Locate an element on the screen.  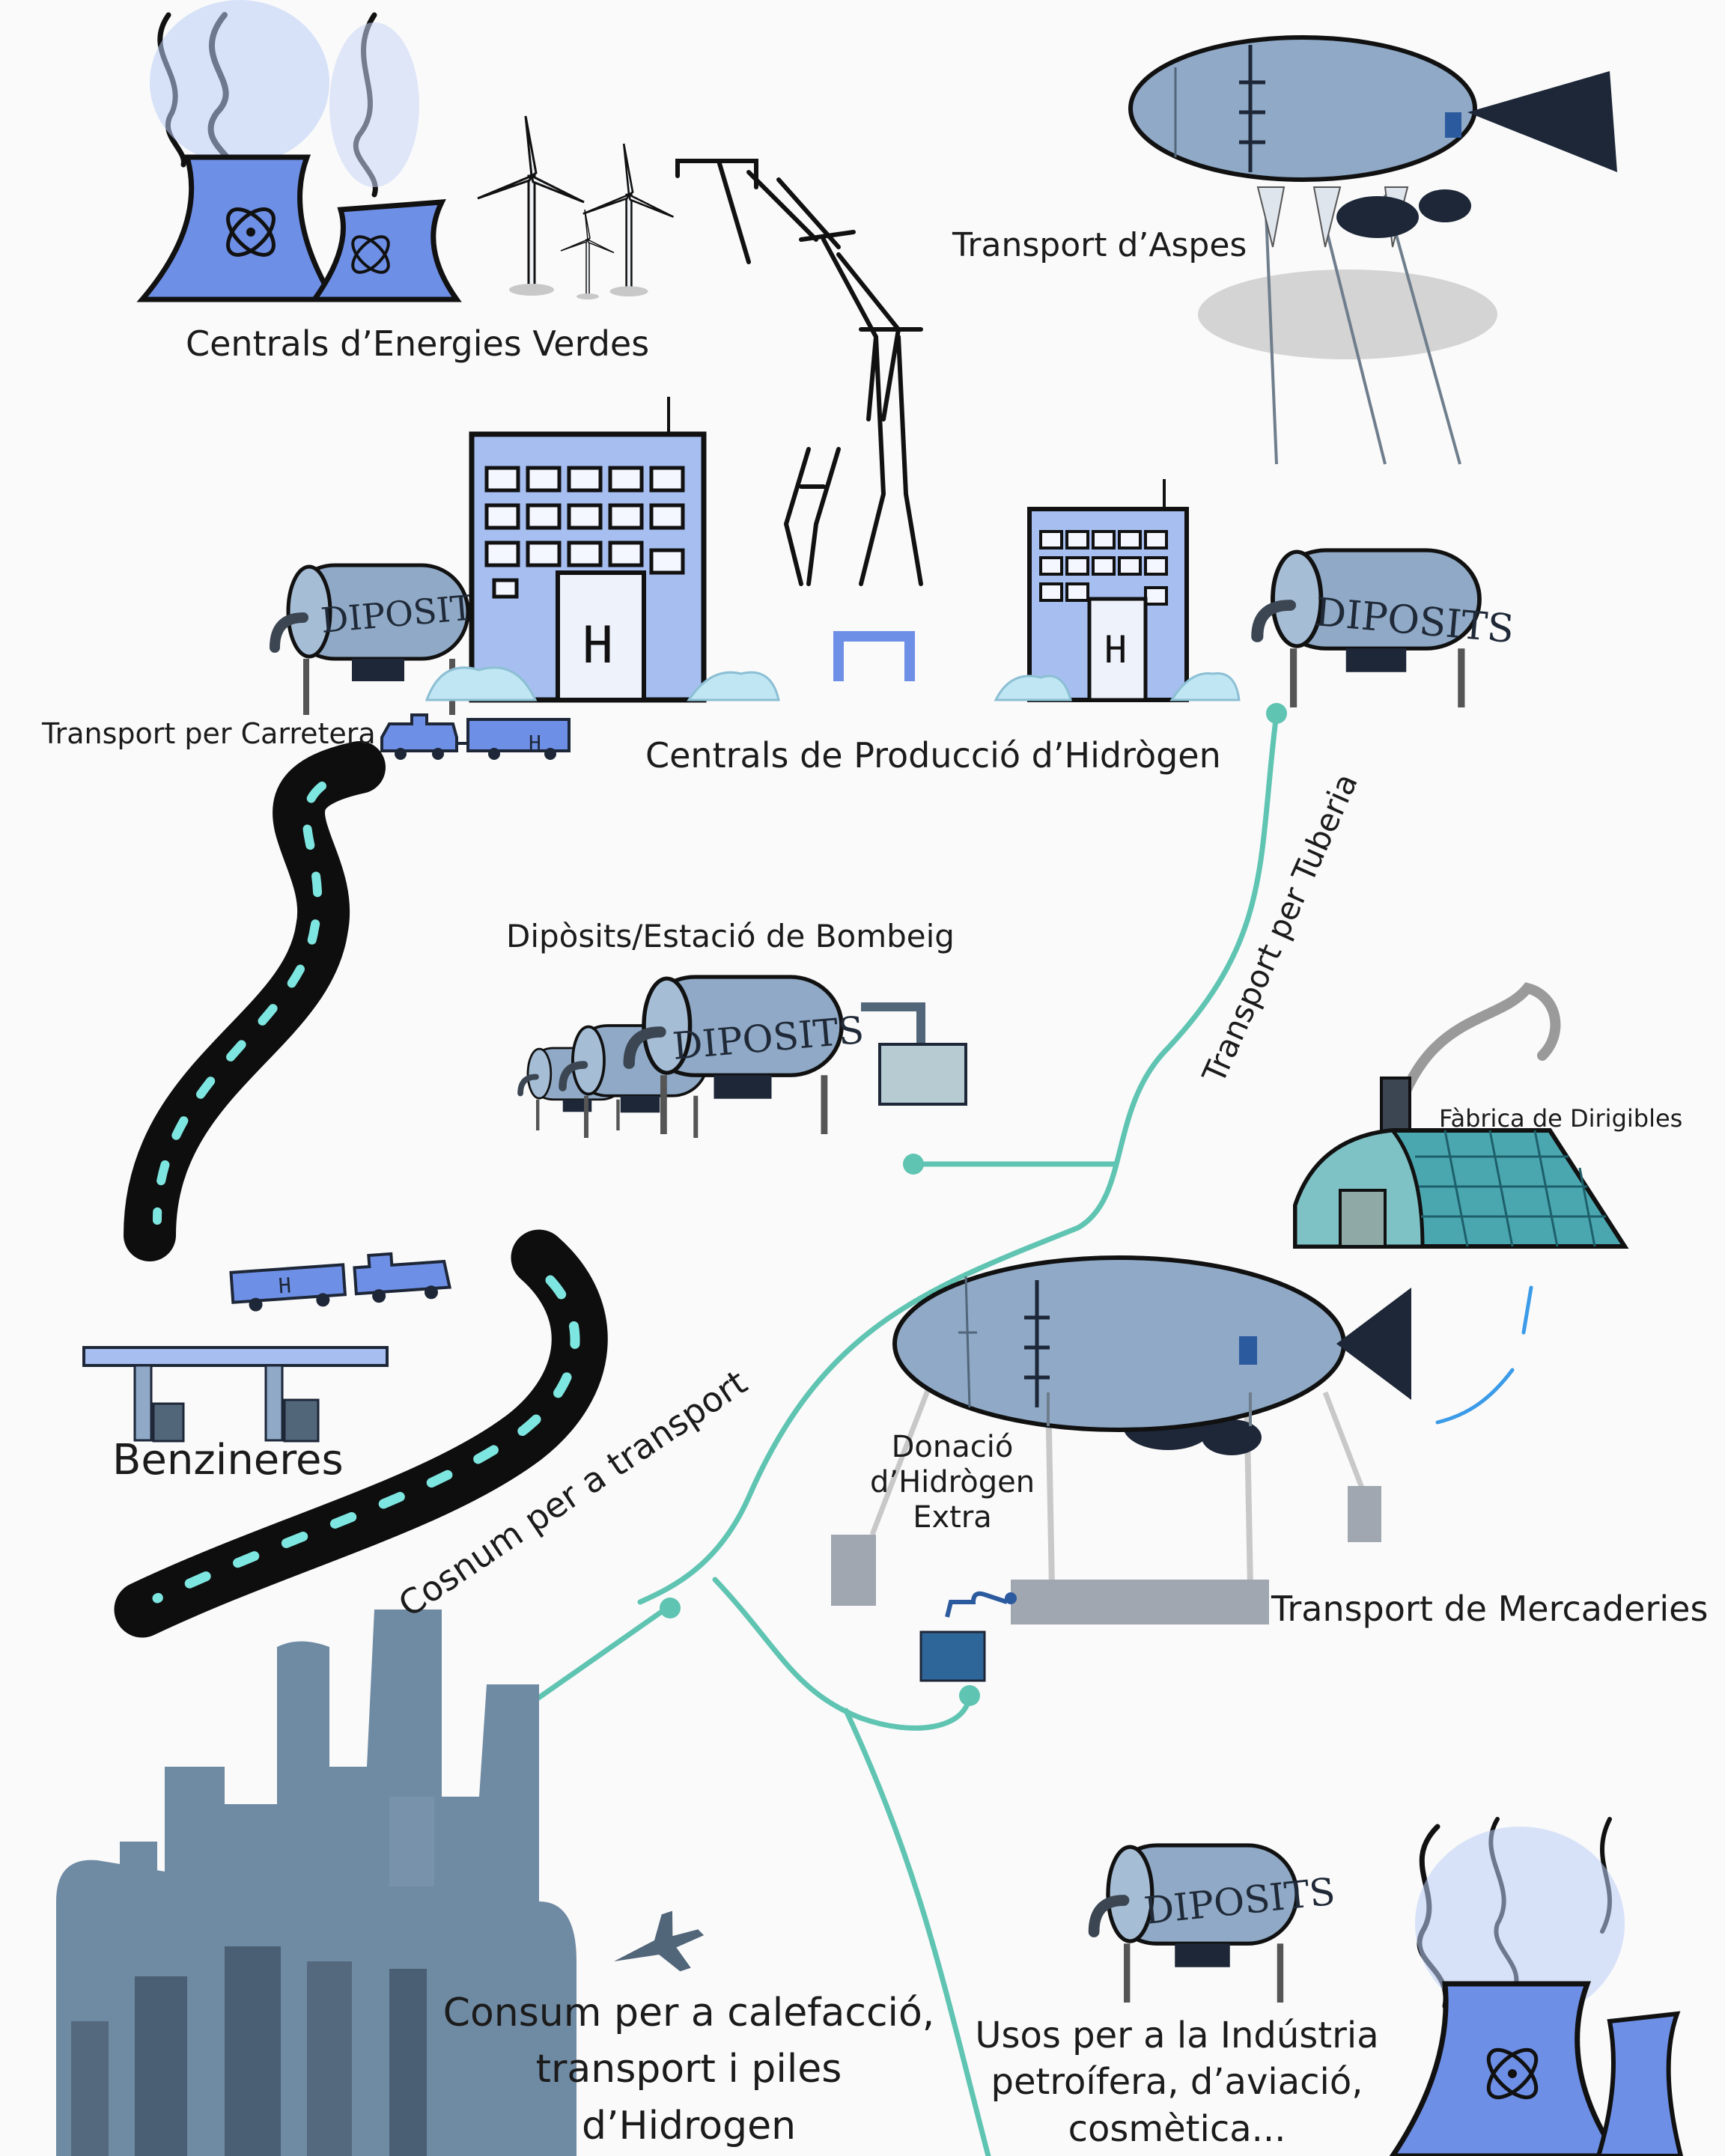
heating-line: d’Hidrogen is located at coordinates (689, 2126).